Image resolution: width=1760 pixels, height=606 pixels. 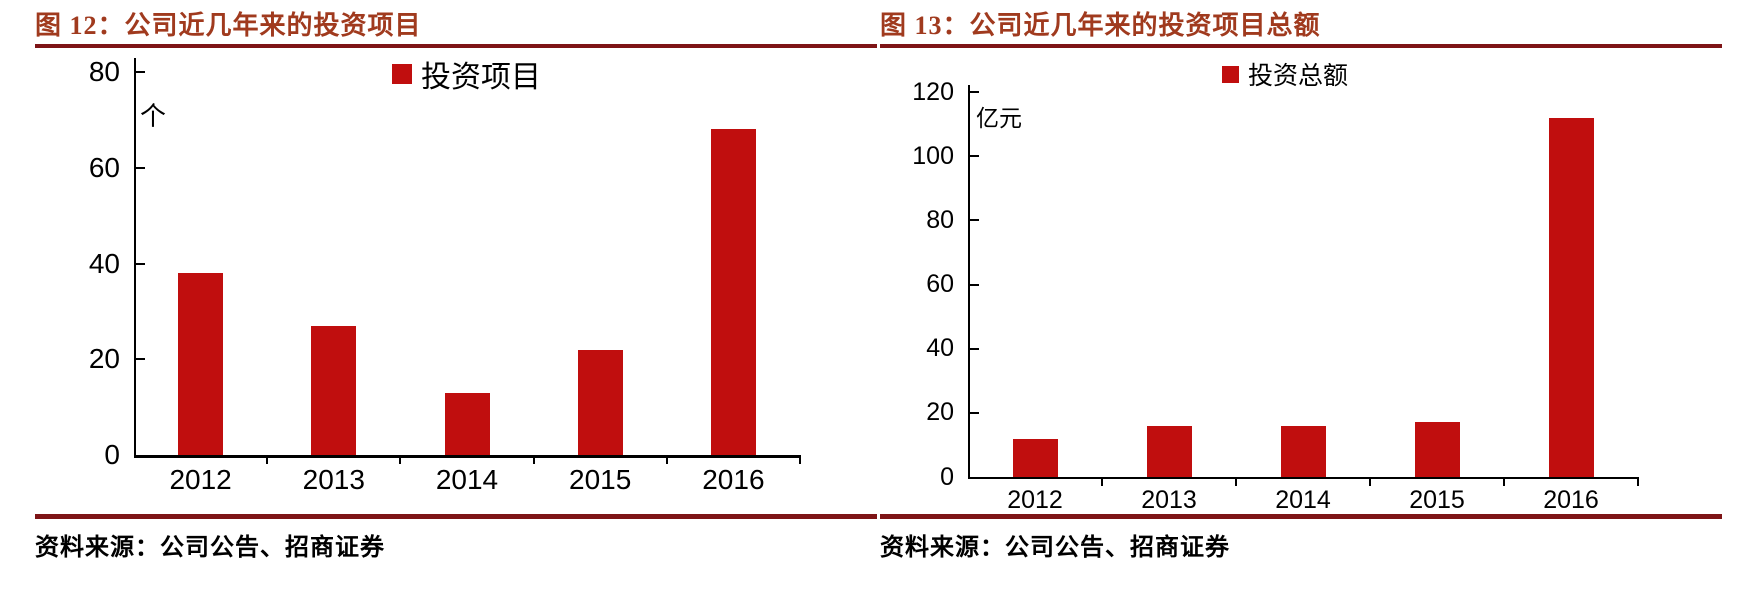 I want to click on y-axis-unit-label: 亿元, so click(x=999, y=118).